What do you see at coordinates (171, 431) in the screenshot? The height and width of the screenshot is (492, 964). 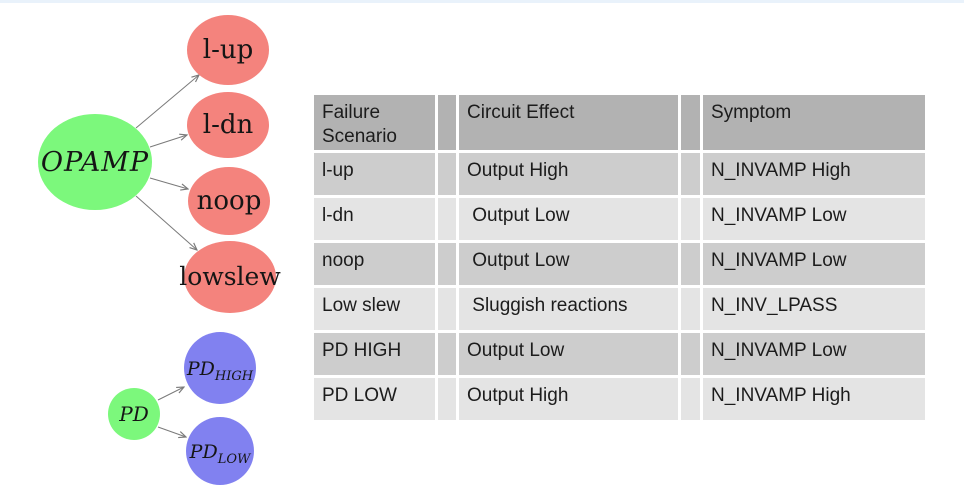 I see `edge-pd-pdlow` at bounding box center [171, 431].